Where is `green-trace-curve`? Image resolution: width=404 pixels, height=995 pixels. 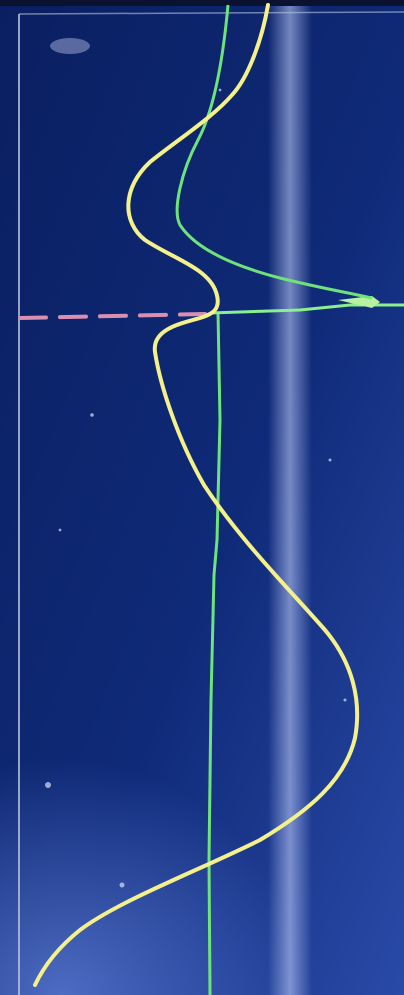
green-trace-curve is located at coordinates (274, 152).